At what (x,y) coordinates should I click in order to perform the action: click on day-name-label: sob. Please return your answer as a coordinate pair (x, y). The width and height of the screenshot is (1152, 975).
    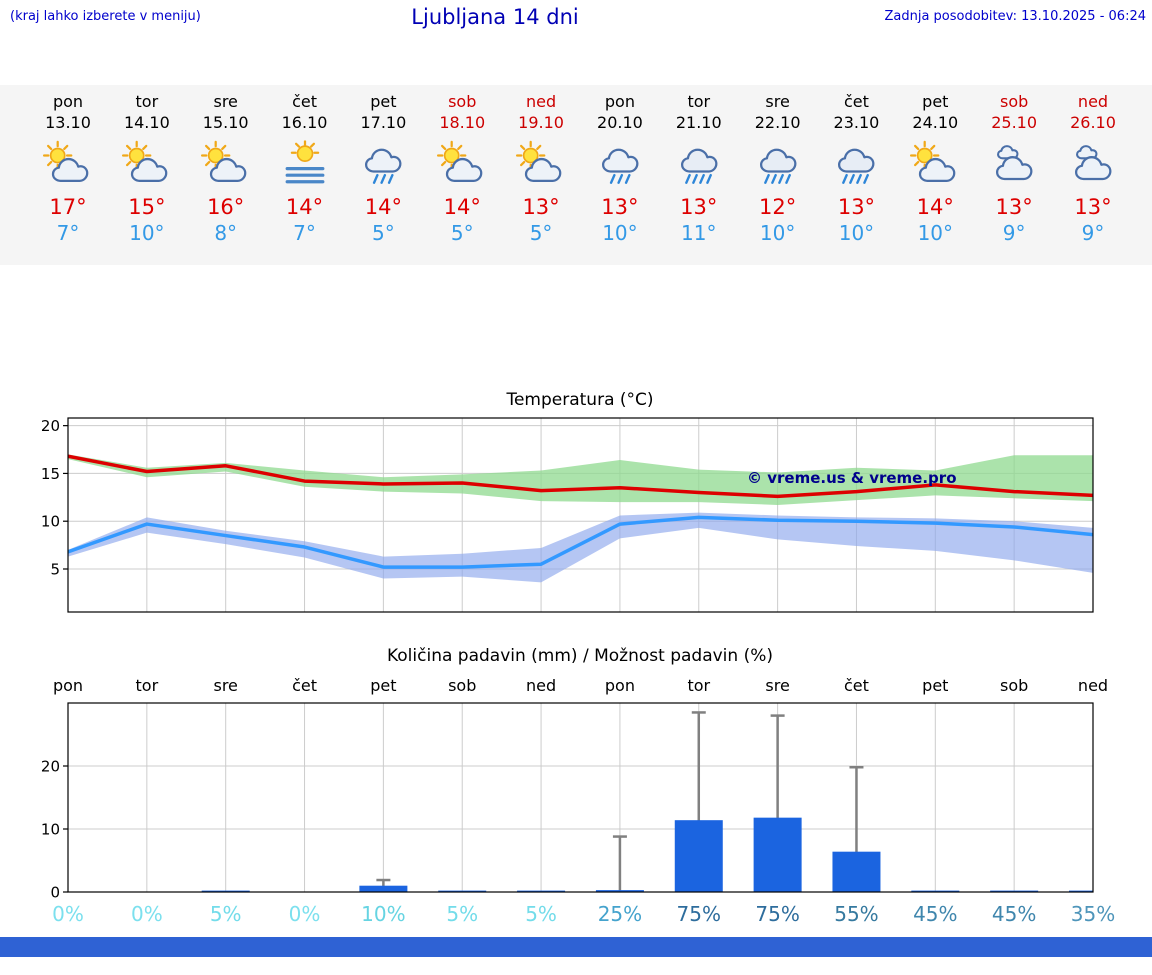
    Looking at the image, I should click on (462, 101).